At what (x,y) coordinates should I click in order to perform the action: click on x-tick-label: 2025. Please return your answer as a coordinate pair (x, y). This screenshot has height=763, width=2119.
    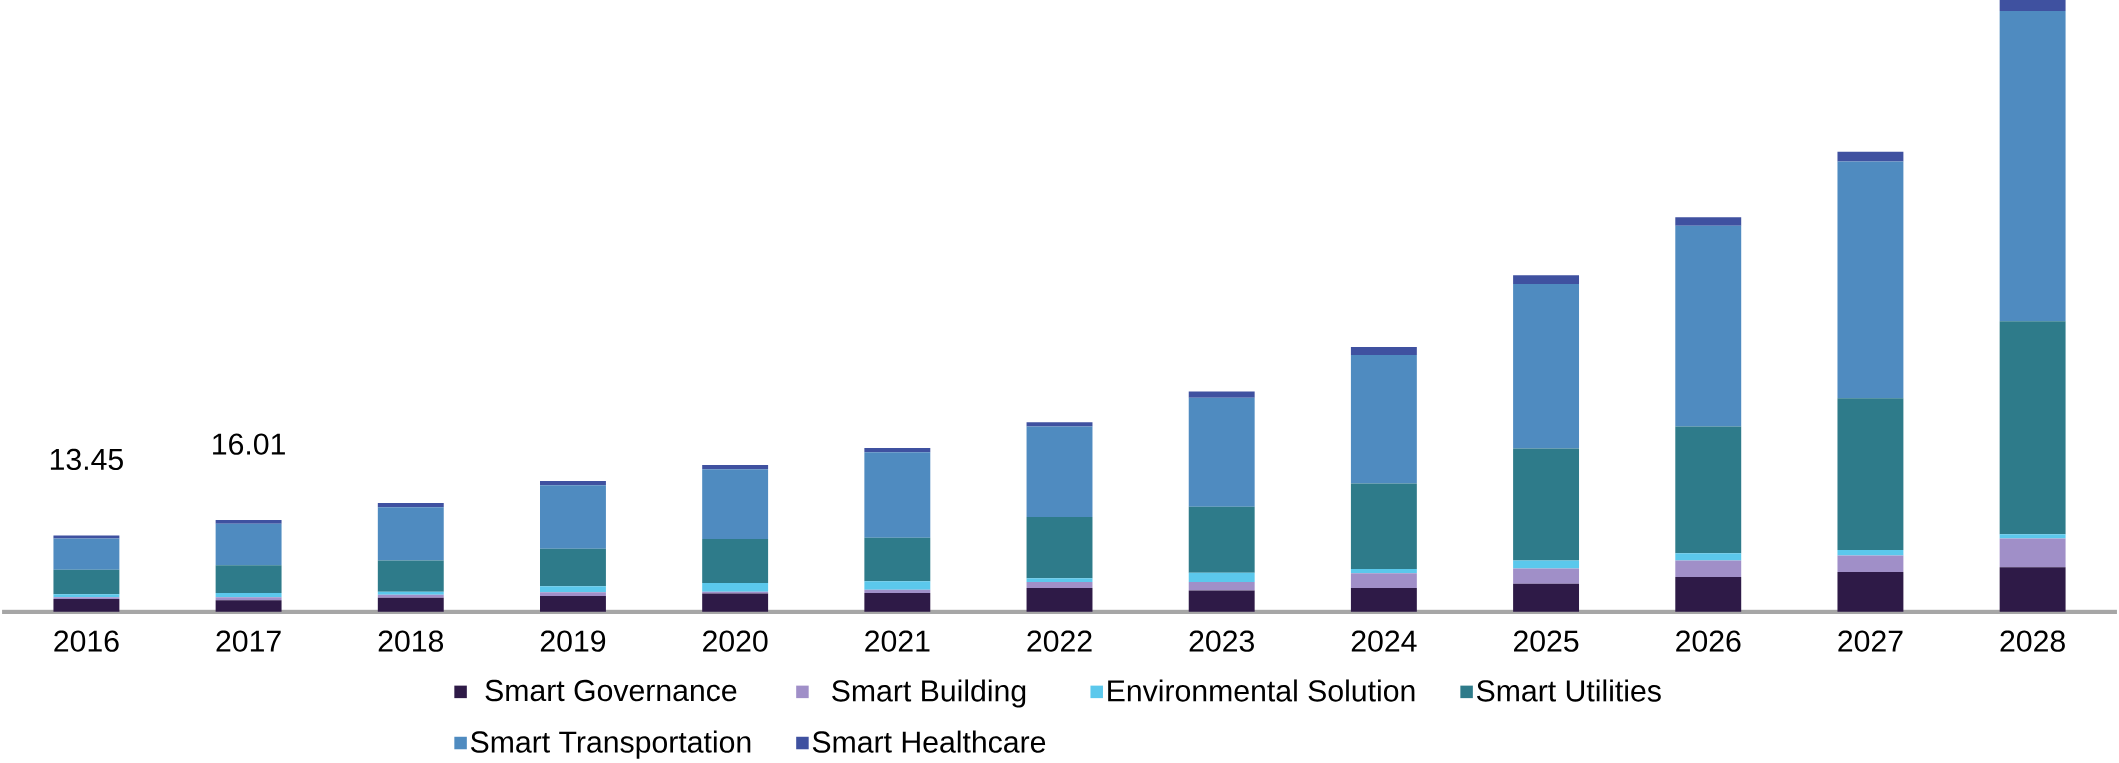
    Looking at the image, I should click on (1546, 641).